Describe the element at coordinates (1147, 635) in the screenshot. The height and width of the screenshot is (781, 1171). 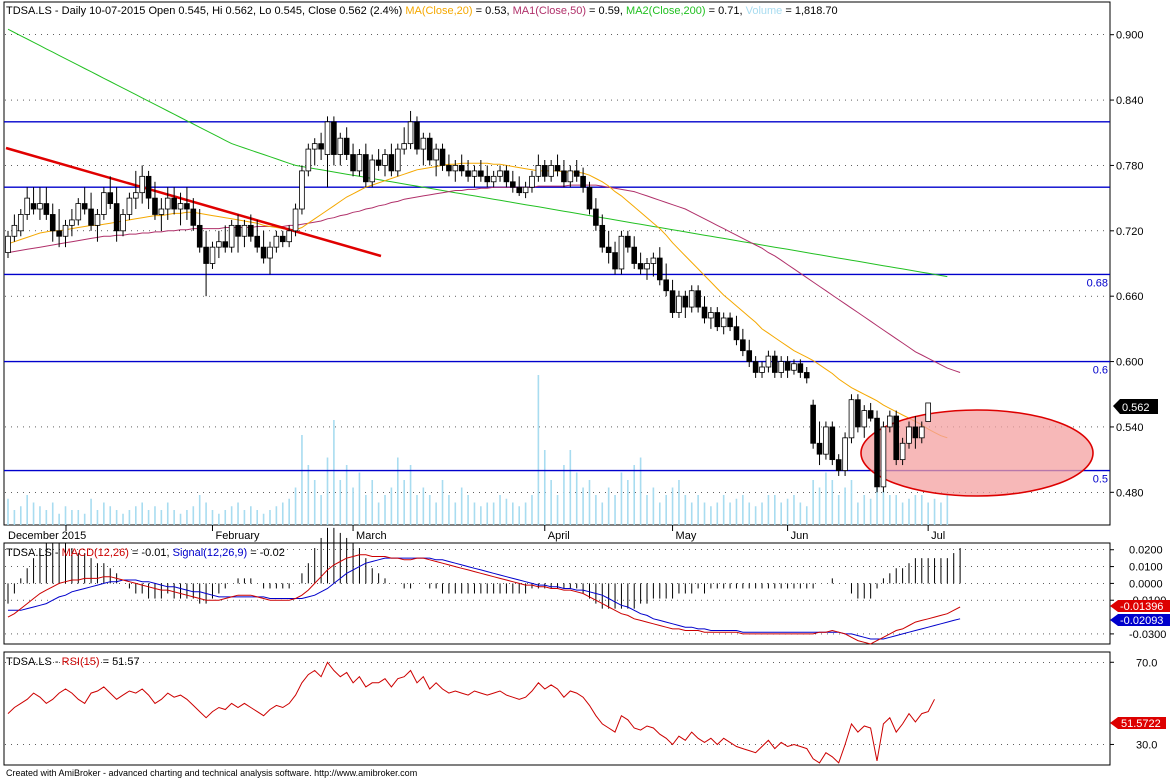
I see `macd-tick-label: -0.0300` at that location.